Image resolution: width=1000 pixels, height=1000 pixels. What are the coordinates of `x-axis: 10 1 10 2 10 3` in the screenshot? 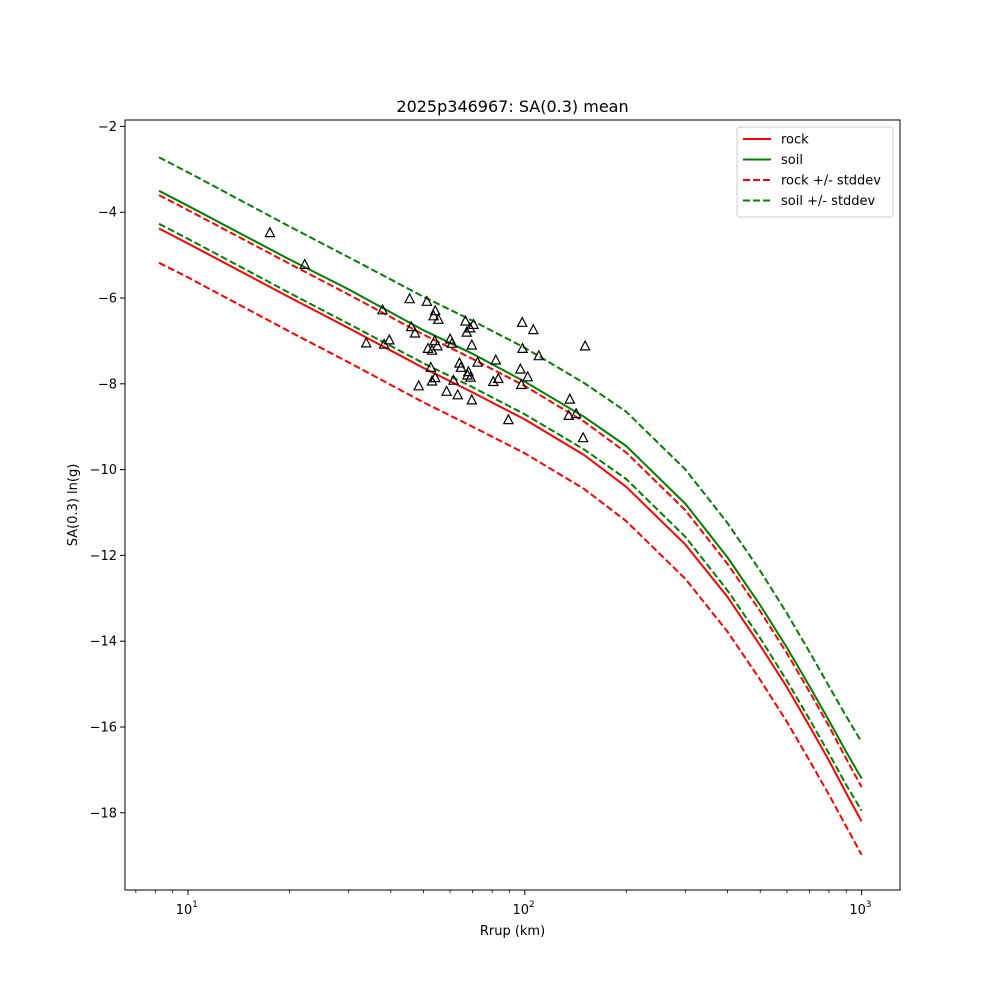 It's located at (503, 904).